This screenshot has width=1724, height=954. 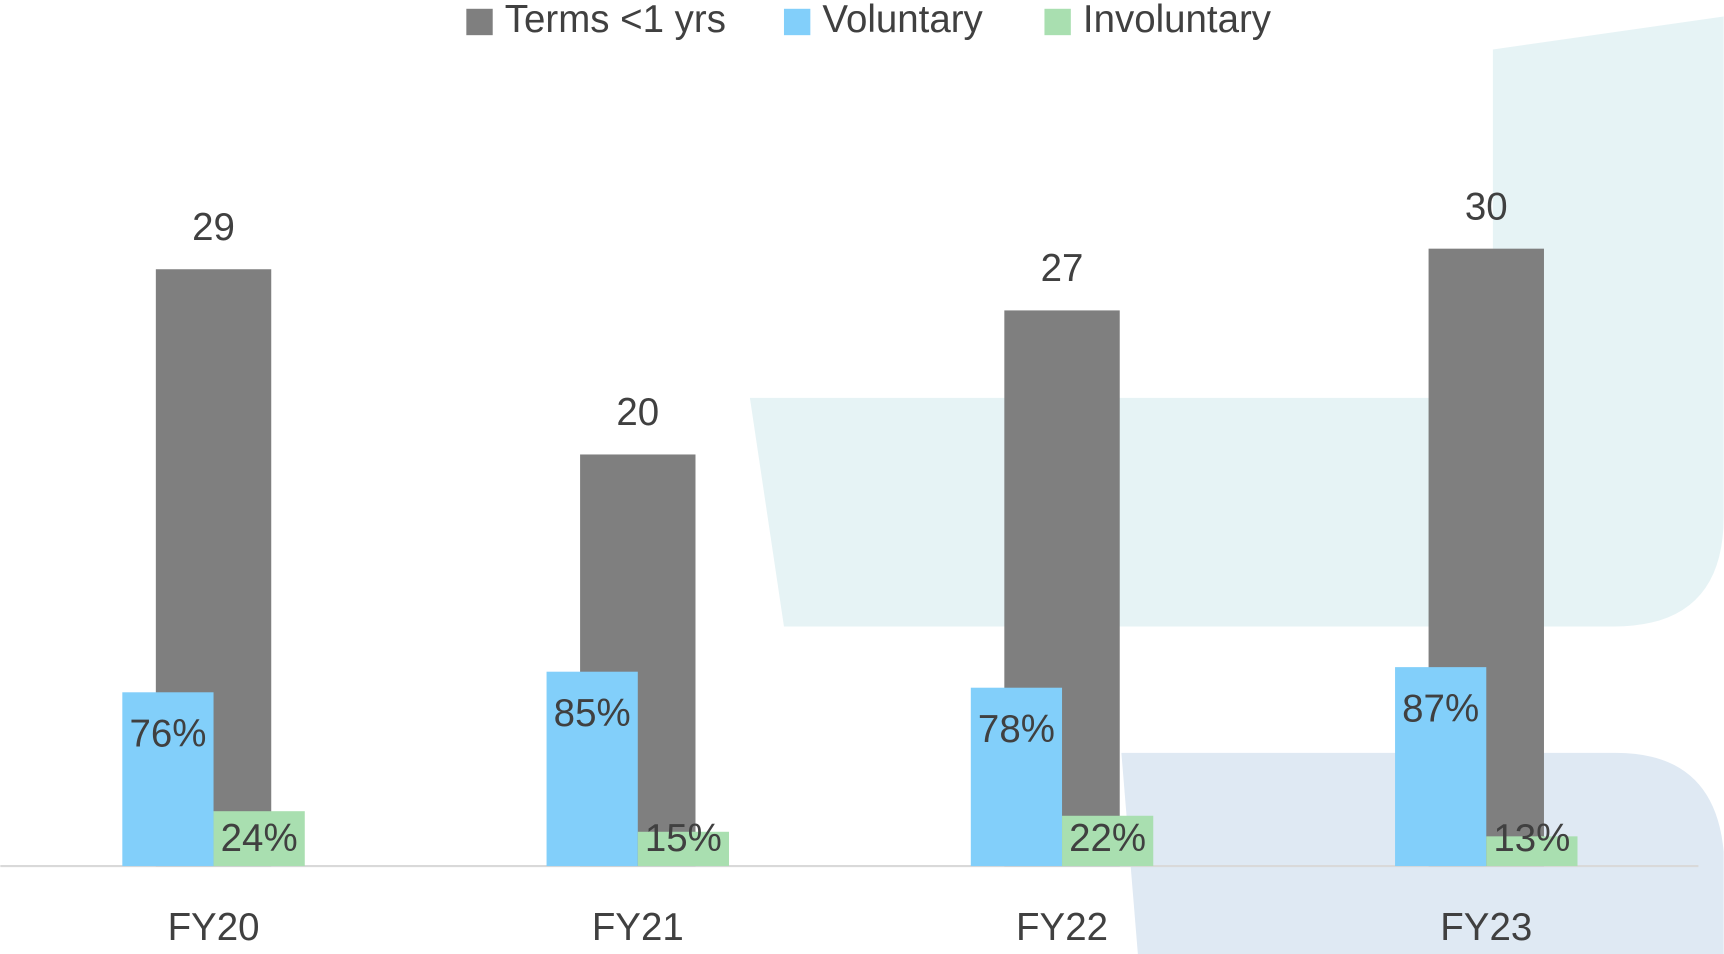 I want to click on data-label: 76%, so click(x=167, y=733).